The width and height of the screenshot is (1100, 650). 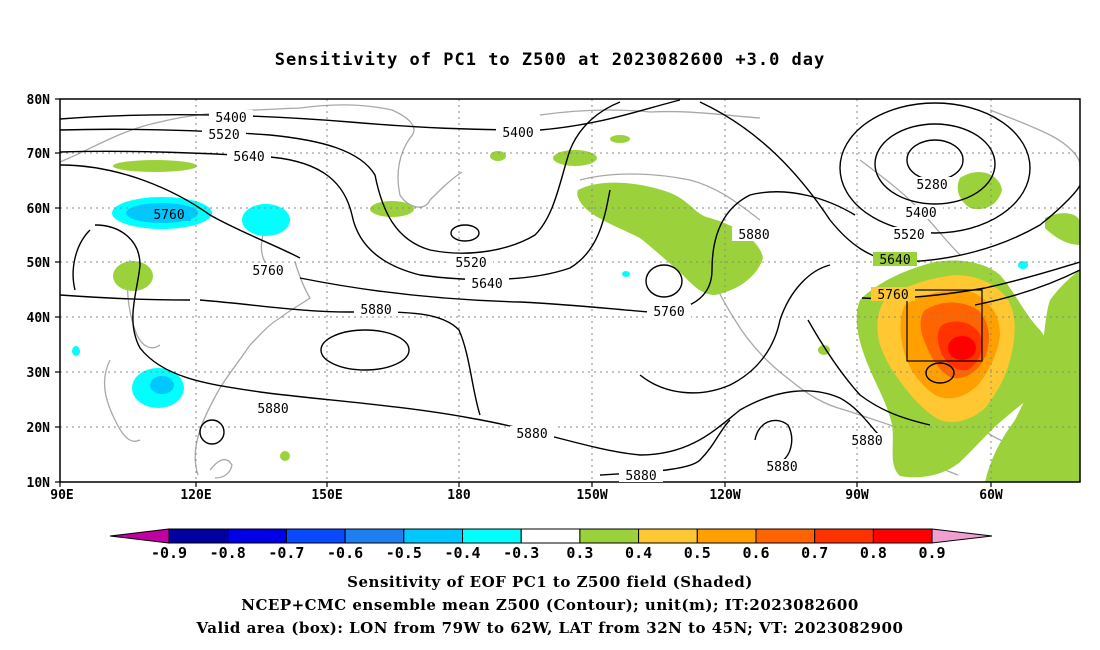 What do you see at coordinates (39, 209) in the screenshot?
I see `lat-label: 60N` at bounding box center [39, 209].